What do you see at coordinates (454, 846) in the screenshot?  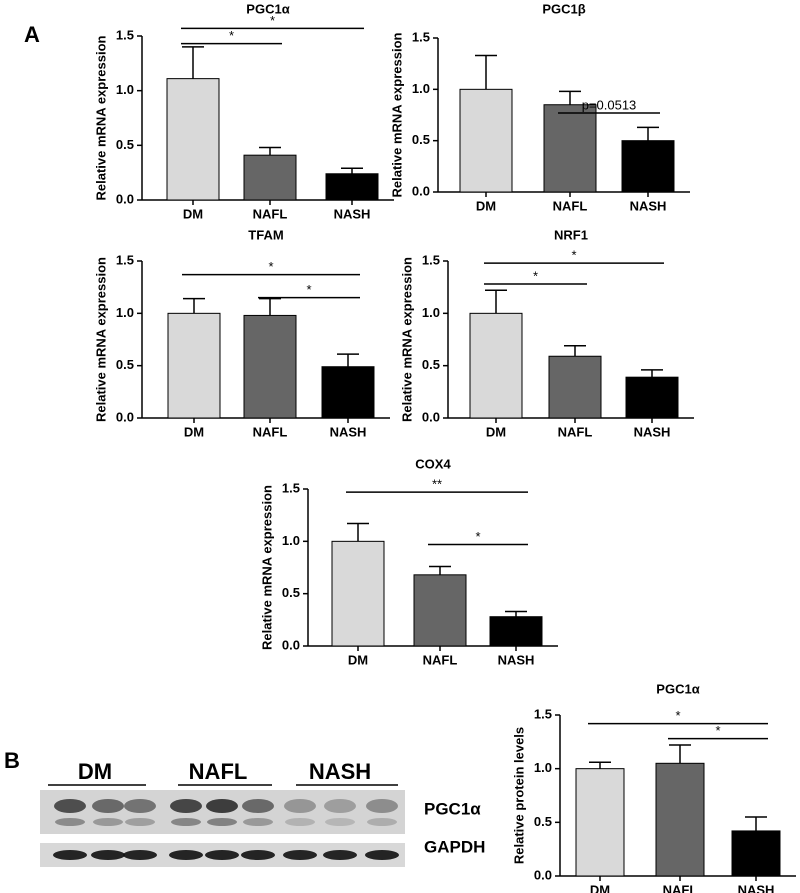 I see `band-label: GAPDH` at bounding box center [454, 846].